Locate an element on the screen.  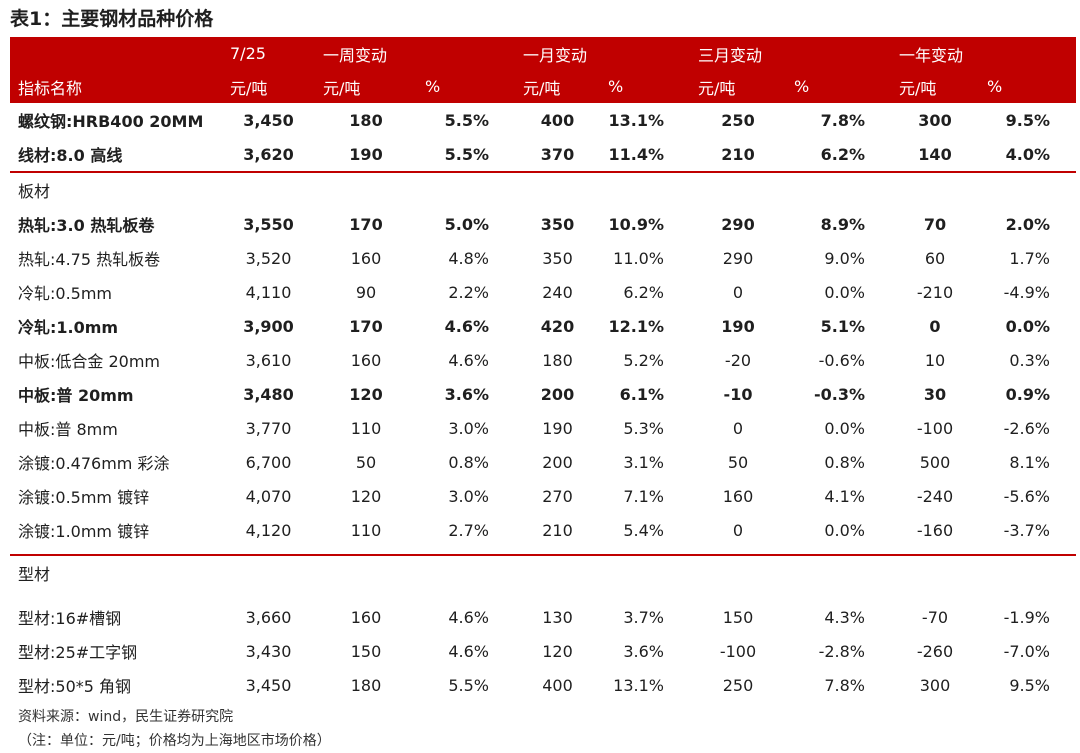
price-cell: 3,520 is located at coordinates (268, 258).